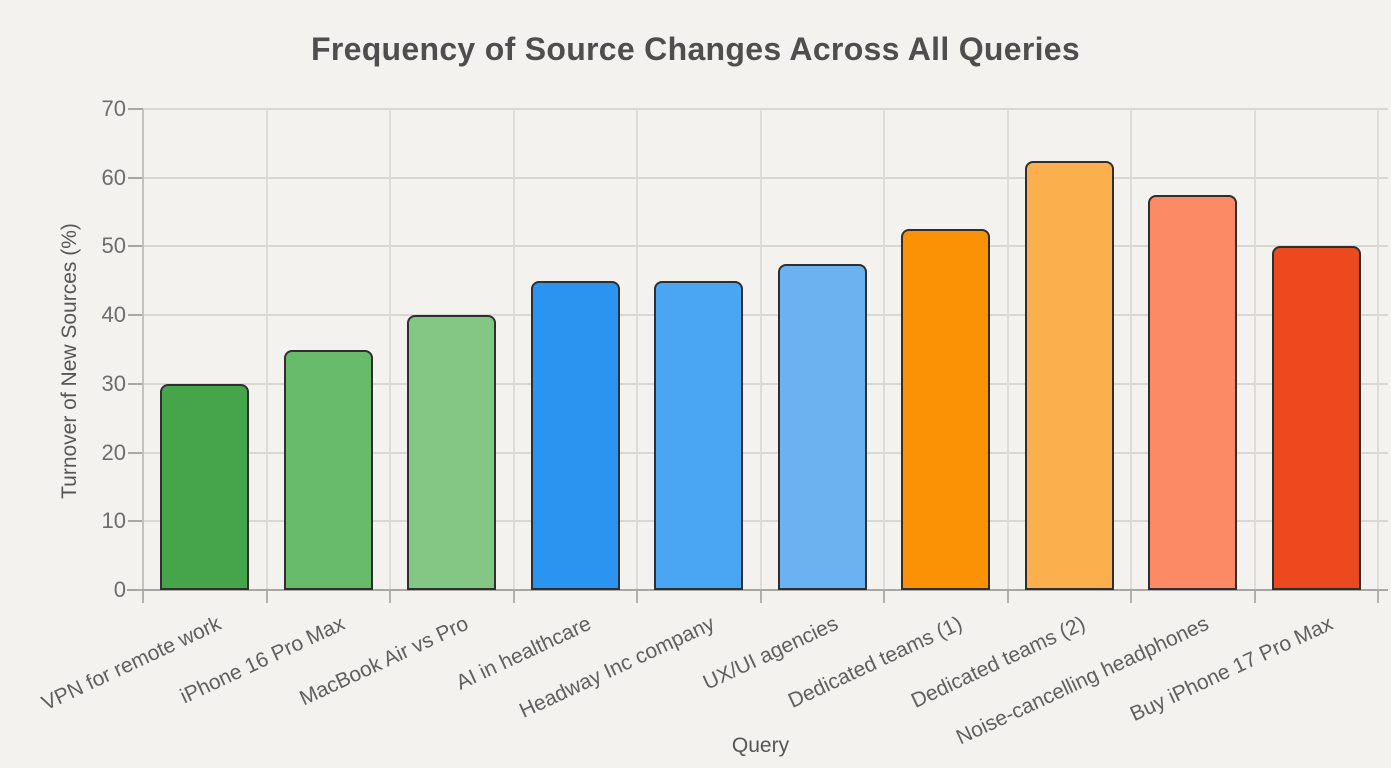 This screenshot has height=768, width=1391. I want to click on bar-iphone-16-pro-max, so click(328, 469).